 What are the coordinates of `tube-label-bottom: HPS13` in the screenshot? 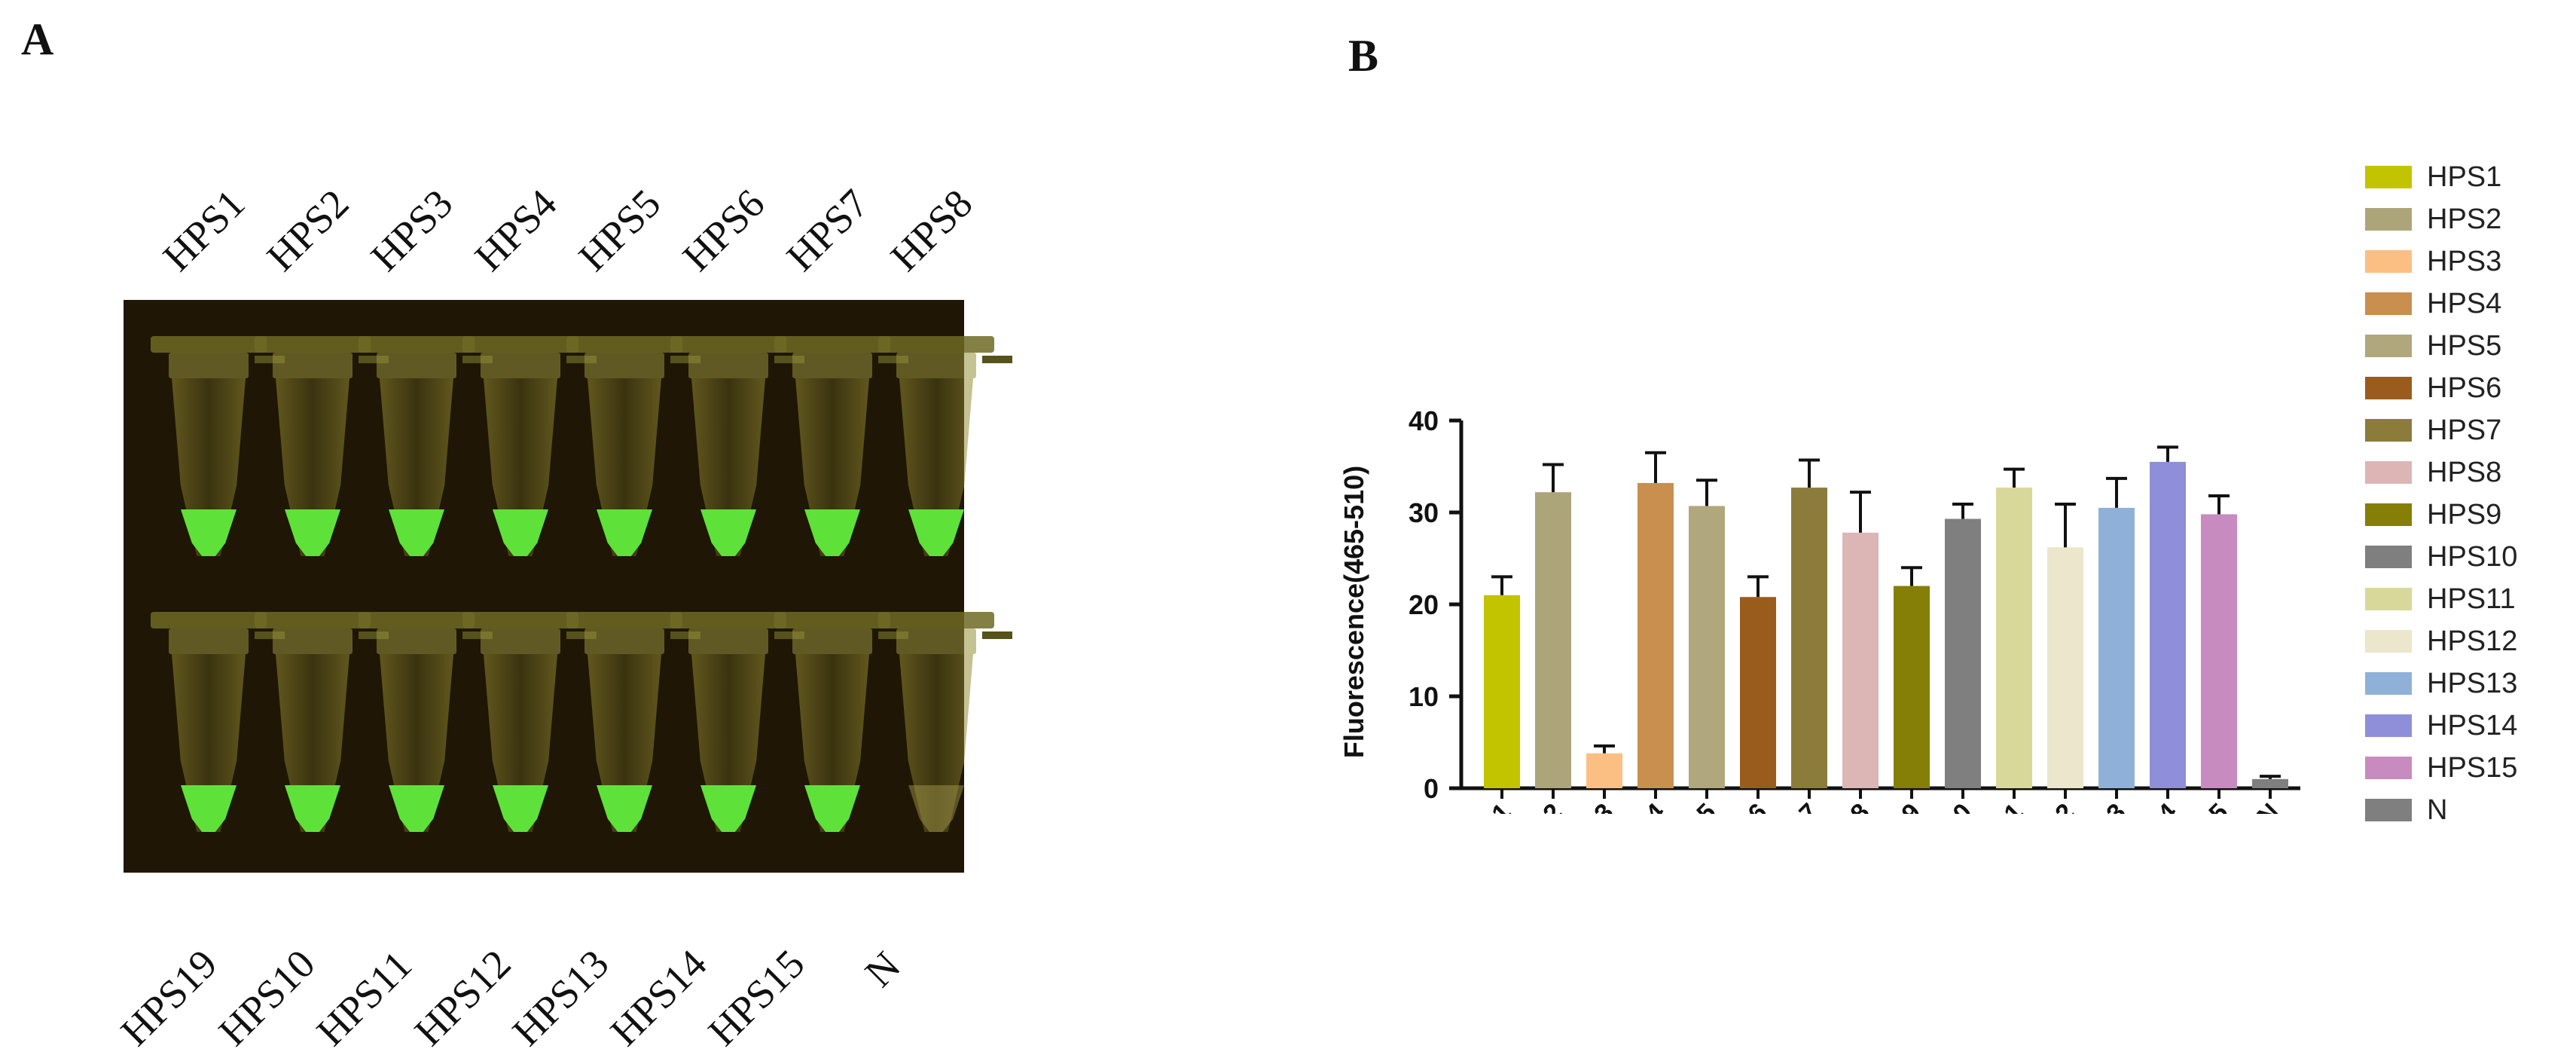 It's located at (561, 997).